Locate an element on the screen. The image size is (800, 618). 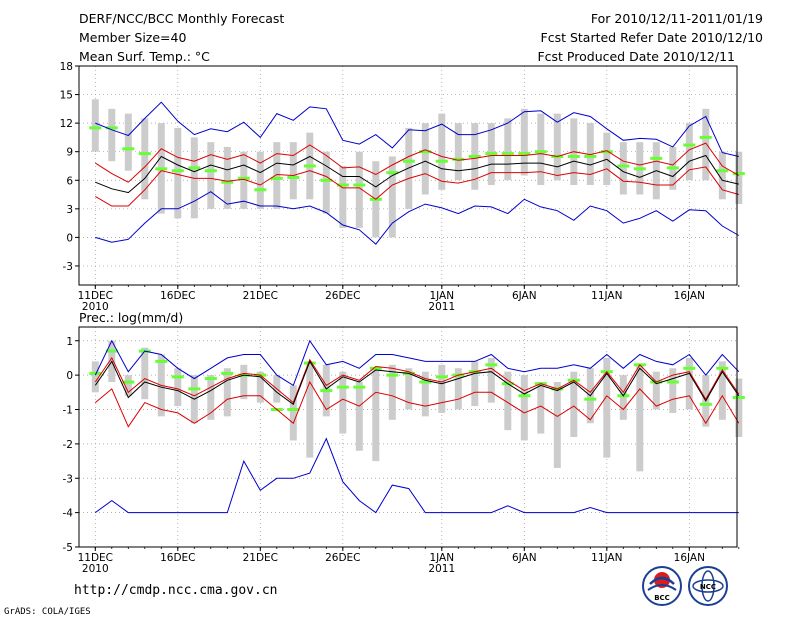
x-tick-label: 16DEC is located at coordinates (177, 296).